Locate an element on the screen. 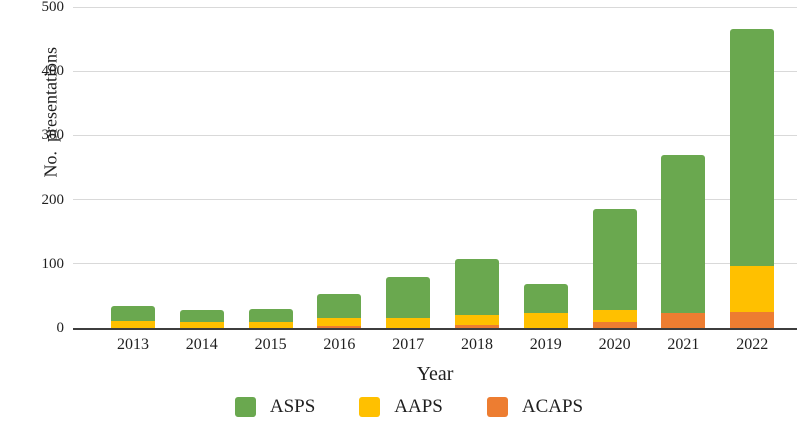 Image resolution: width=800 pixels, height=429 pixels. x-tick-label-2013: 2013 is located at coordinates (133, 344).